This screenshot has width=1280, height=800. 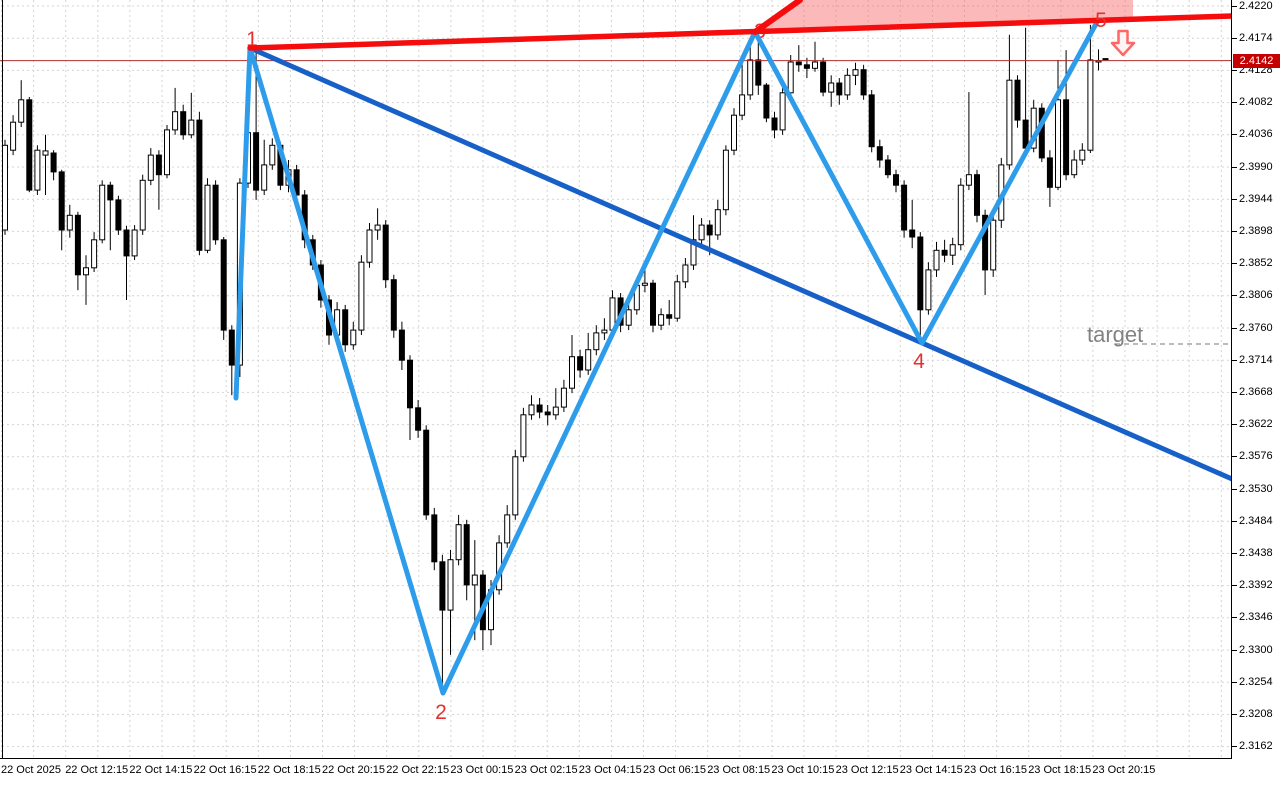 I want to click on time-axis-label: 22 Oct 20:15, so click(x=353, y=770).